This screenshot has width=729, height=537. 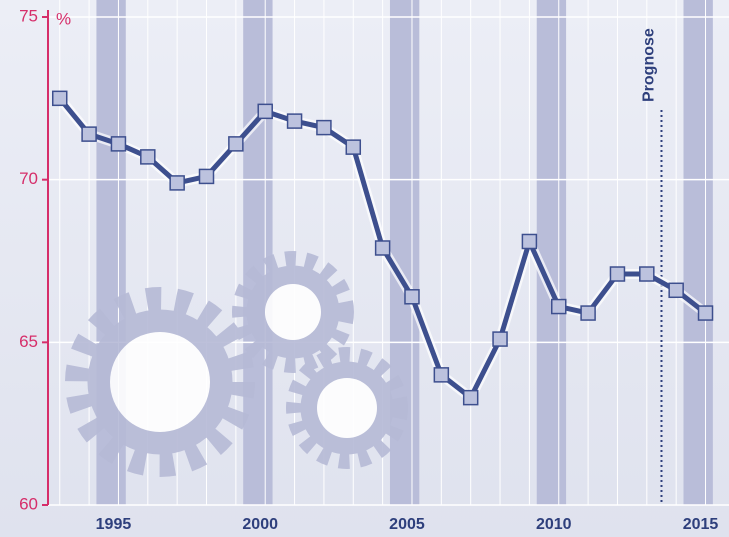 I want to click on x-tick-label: 2005, so click(x=407, y=524).